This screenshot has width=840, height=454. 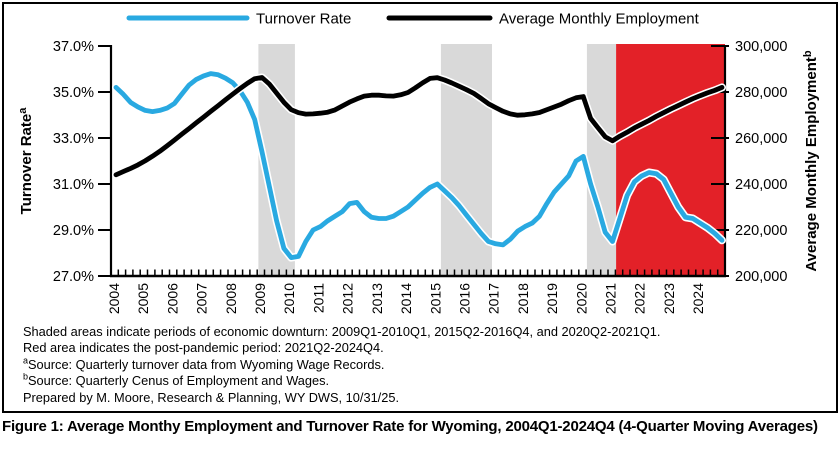 What do you see at coordinates (640, 298) in the screenshot?
I see `x-tick-label: 2022` at bounding box center [640, 298].